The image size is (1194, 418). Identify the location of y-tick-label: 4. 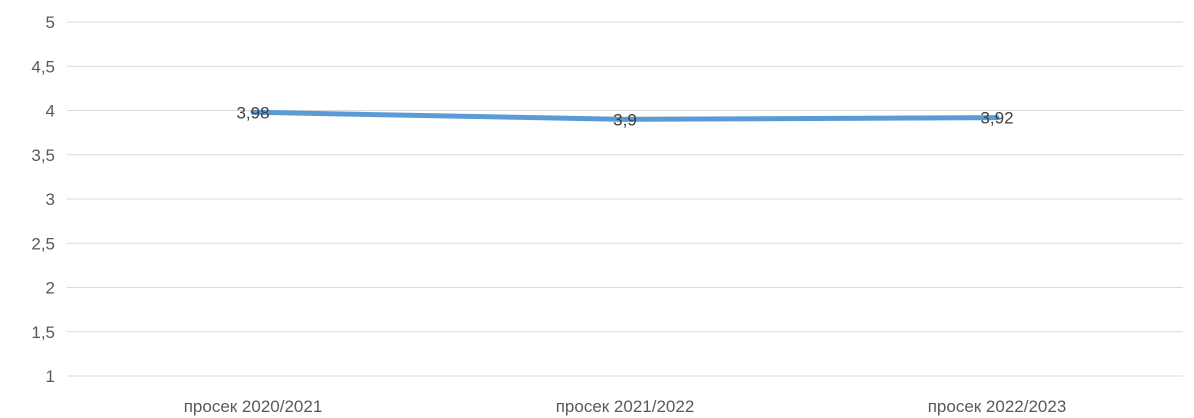
(50, 111).